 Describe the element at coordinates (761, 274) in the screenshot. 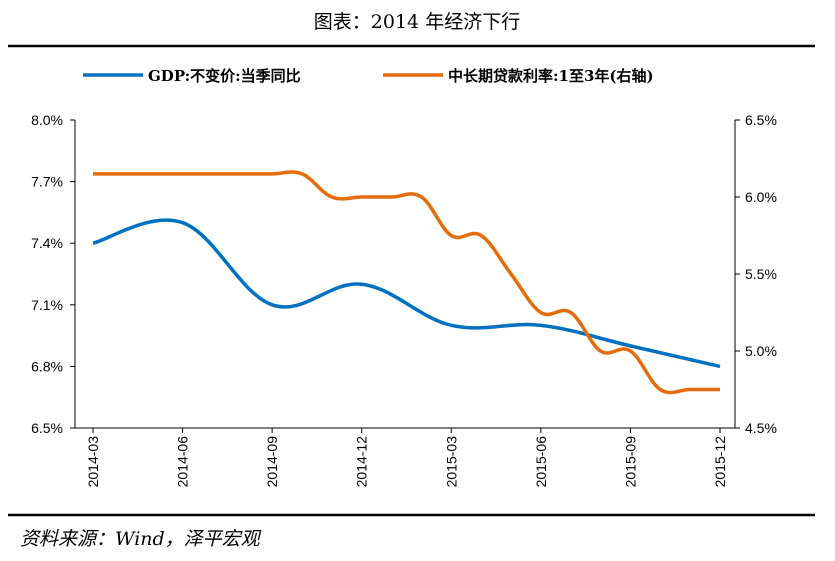

I see `right-tick-label: 5.5%` at that location.